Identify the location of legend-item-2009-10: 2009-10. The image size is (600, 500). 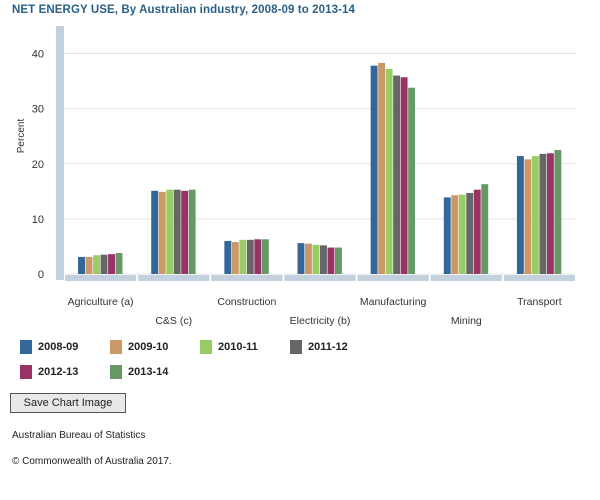
(139, 347).